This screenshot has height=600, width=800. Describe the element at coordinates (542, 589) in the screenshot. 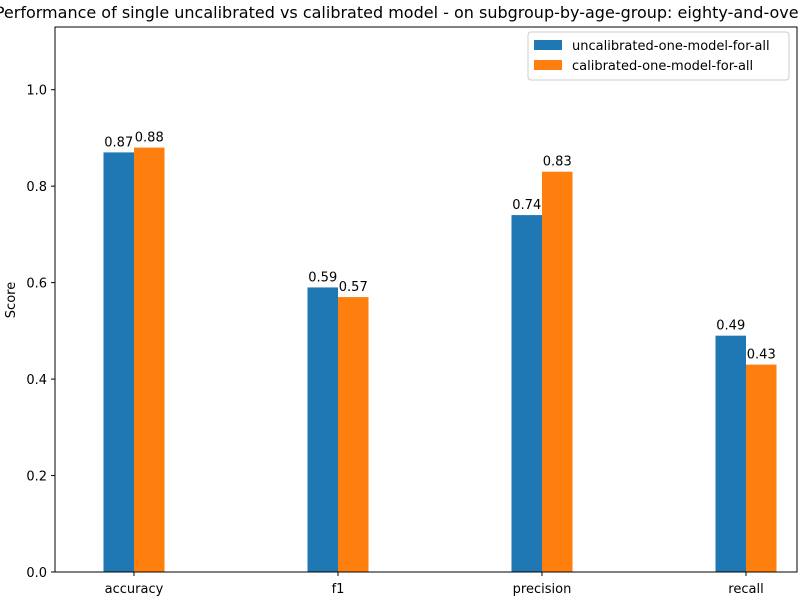

I see `x-tick-label: precision` at that location.